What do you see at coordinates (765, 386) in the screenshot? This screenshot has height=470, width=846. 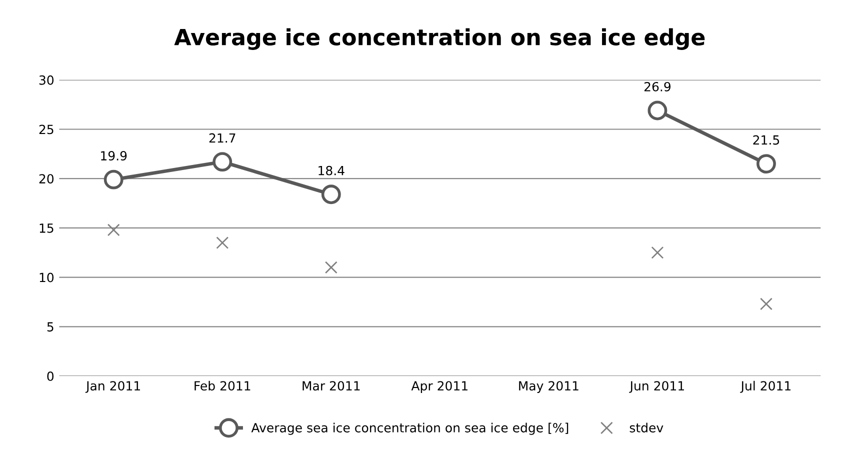 I see `x-tick-label: Jul 2011` at bounding box center [765, 386].